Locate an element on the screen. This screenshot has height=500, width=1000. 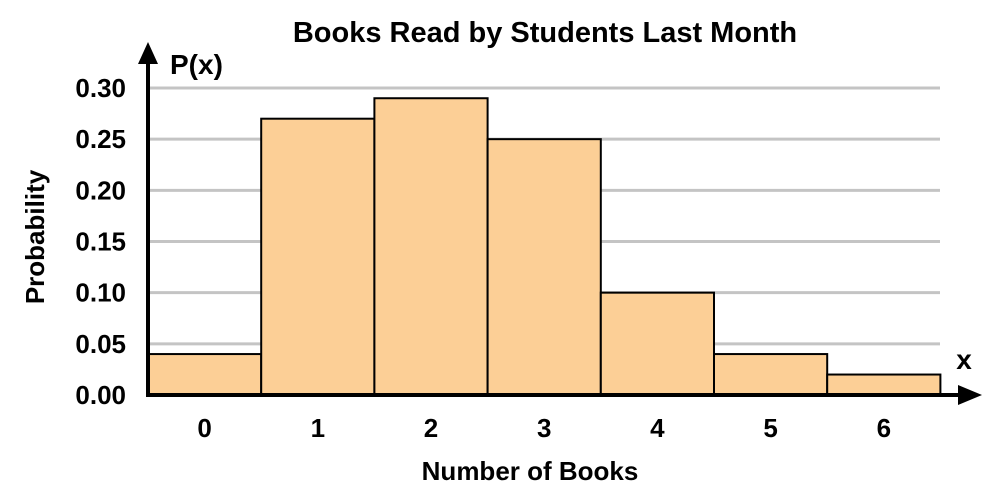
y-tick-label: 0.30 is located at coordinates (100, 88).